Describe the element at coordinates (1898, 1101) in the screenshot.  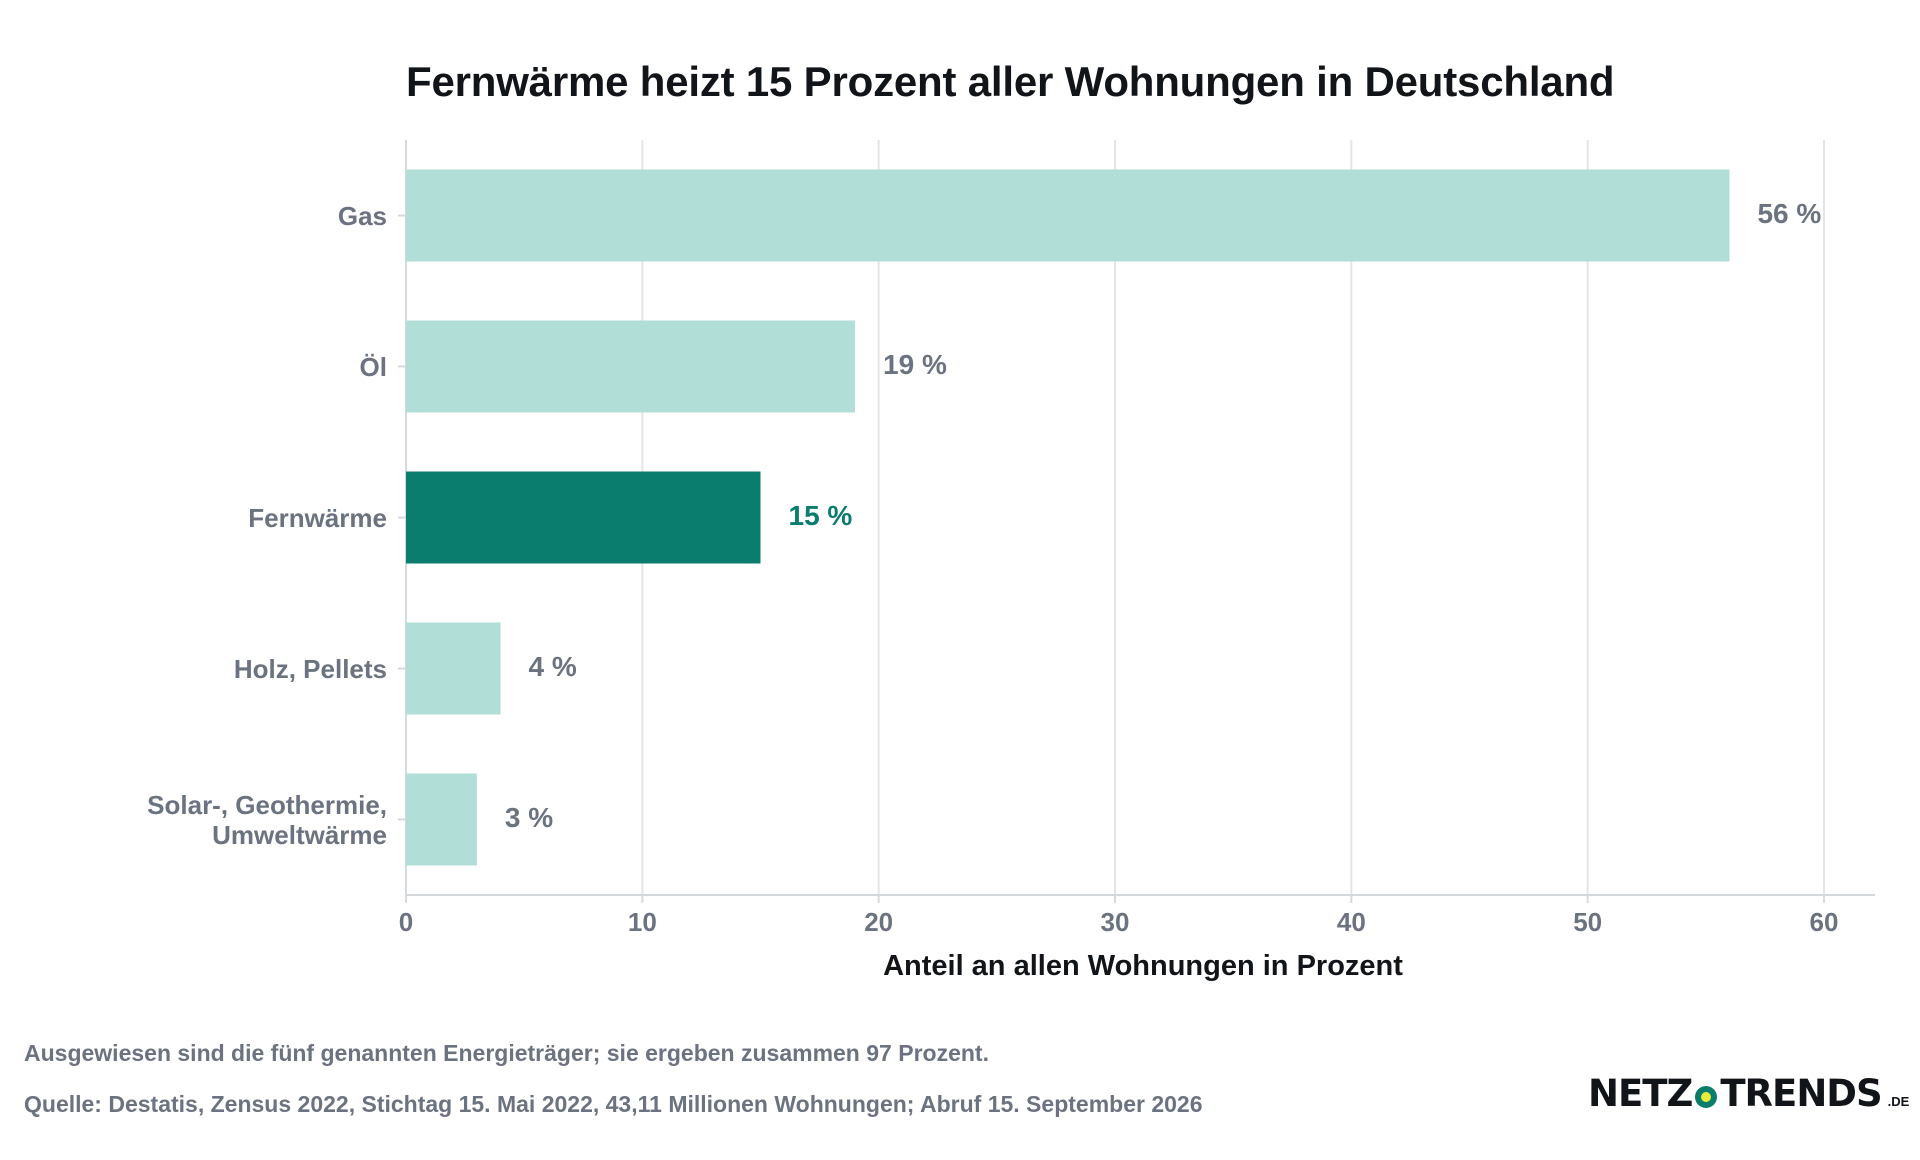
I see `logo-tld: .DE` at that location.